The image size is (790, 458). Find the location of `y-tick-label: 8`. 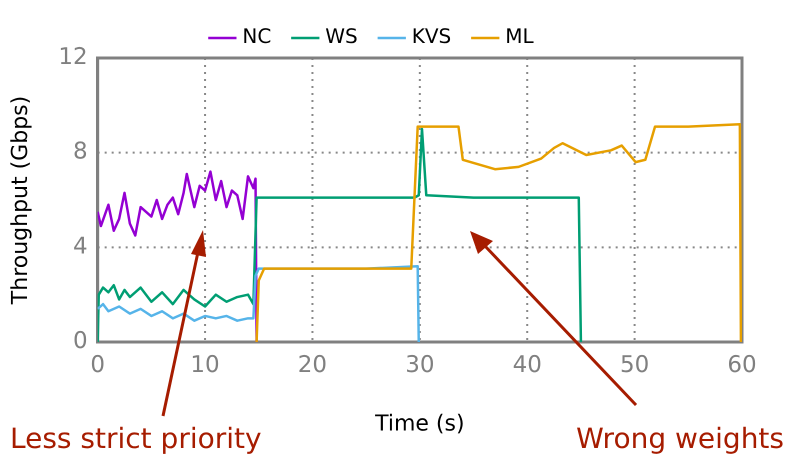

y-tick-label: 8 is located at coordinates (80, 151).